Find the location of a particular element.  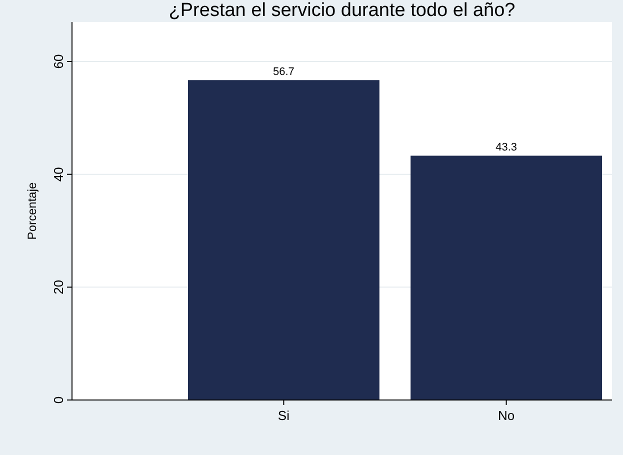

x-tick-label: Si is located at coordinates (284, 415).